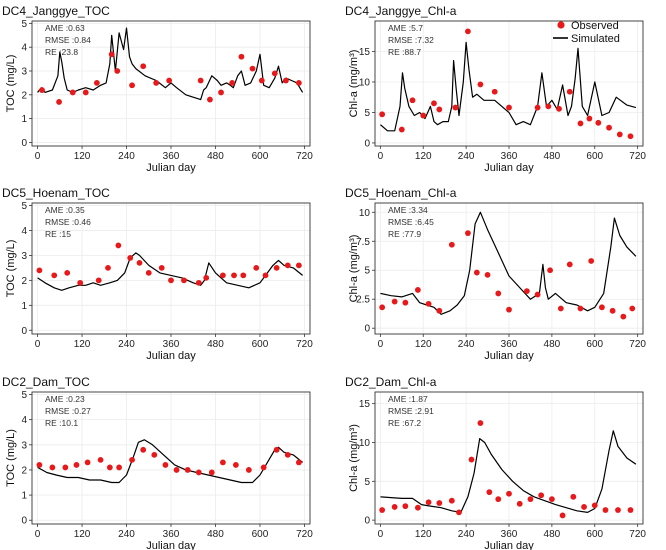 The height and width of the screenshot is (550, 666). Describe the element at coordinates (215, 534) in the screenshot. I see `x-tick-label: 480` at that location.